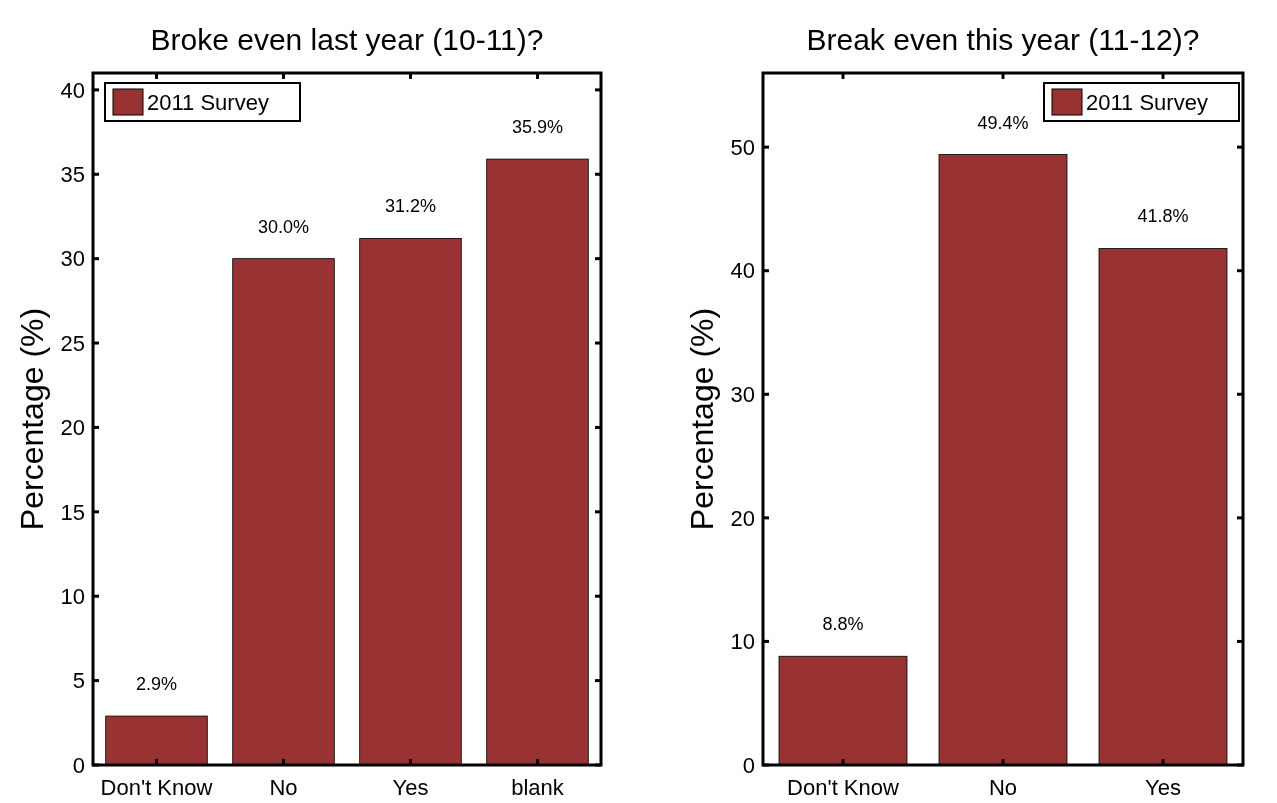 This screenshot has width=1277, height=803. What do you see at coordinates (537, 127) in the screenshot?
I see `data-label: 35.9%` at bounding box center [537, 127].